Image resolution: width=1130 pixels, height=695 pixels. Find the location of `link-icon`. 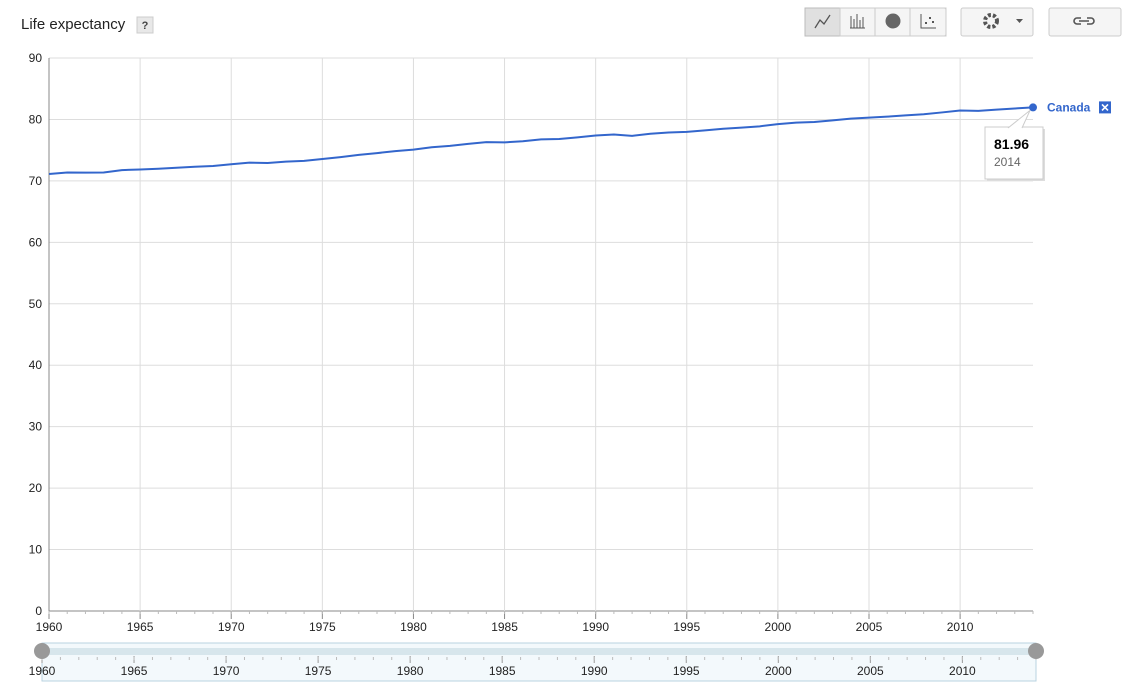

link-icon is located at coordinates (1084, 21).